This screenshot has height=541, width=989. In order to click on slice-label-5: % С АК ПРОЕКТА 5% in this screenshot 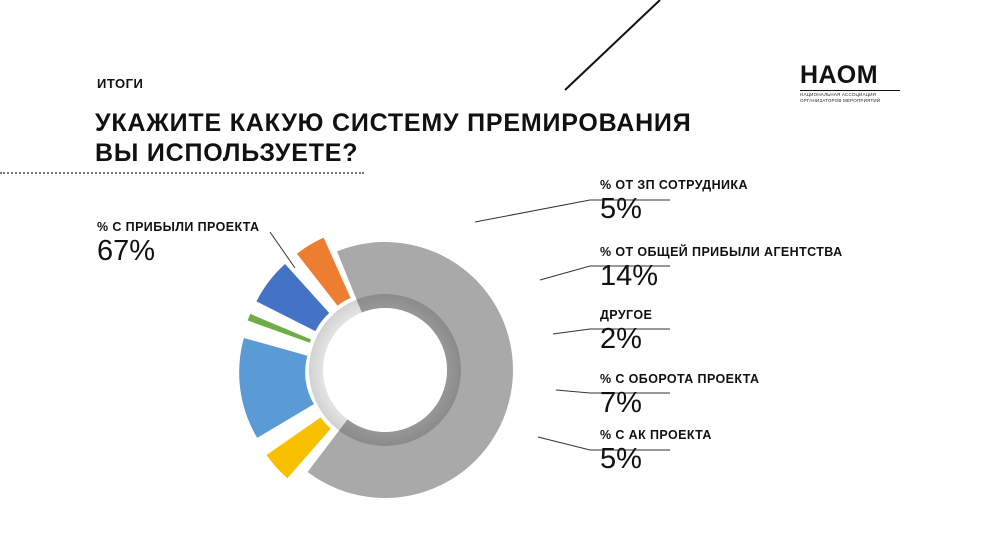, I will do `click(656, 451)`.